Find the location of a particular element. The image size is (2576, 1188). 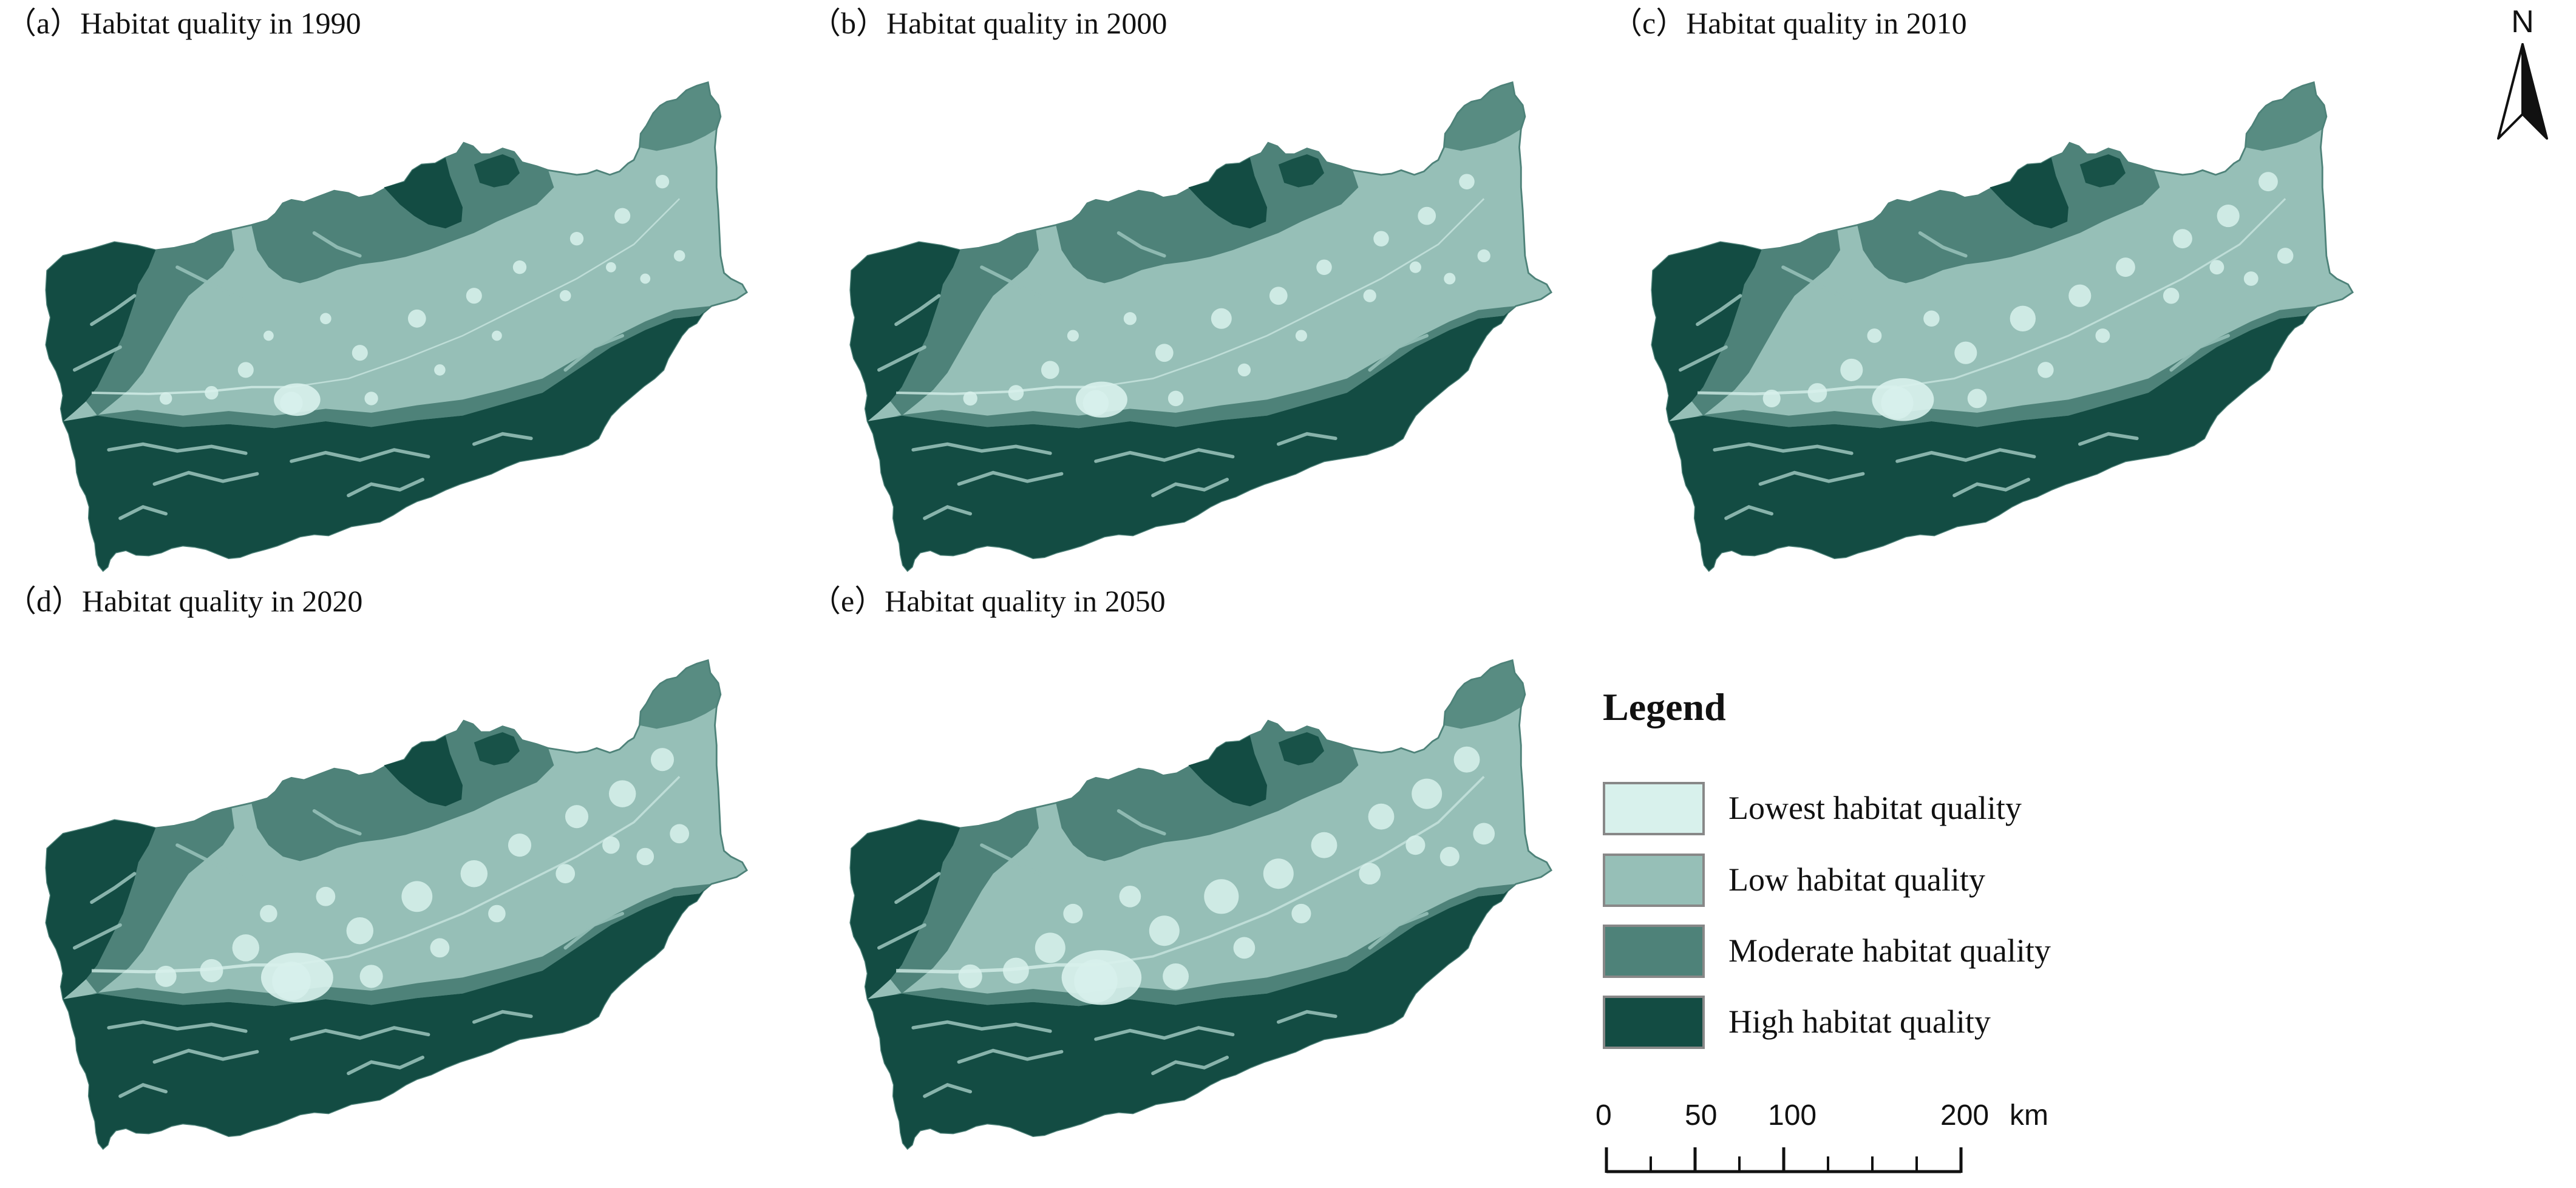

habitat-map-2020 is located at coordinates (396, 904).